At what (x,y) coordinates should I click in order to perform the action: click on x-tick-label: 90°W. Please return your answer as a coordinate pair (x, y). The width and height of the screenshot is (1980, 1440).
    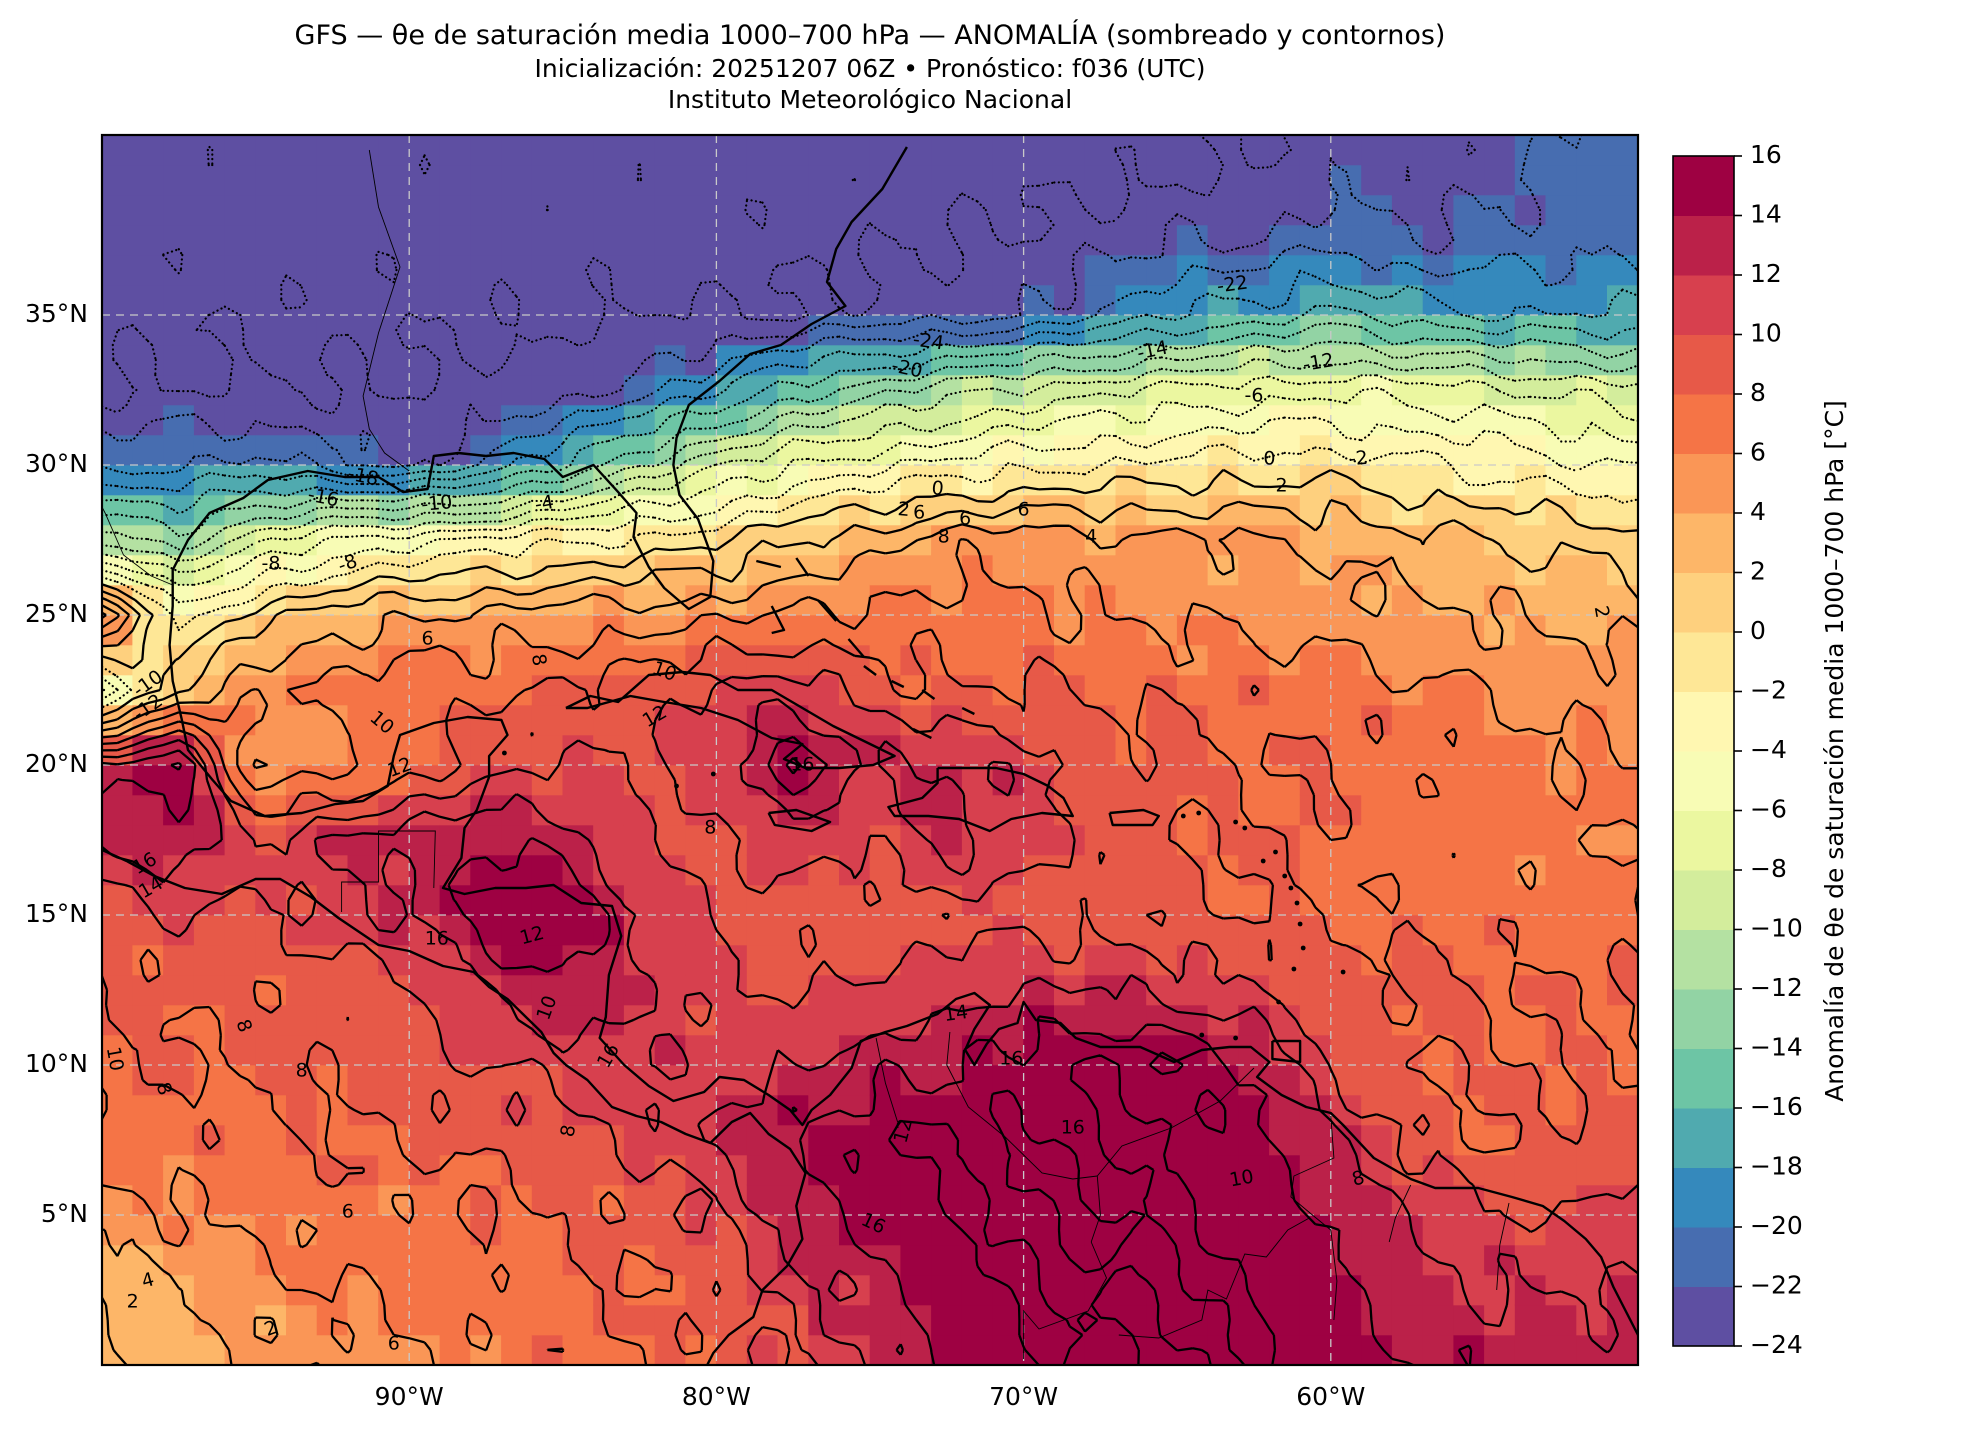
    Looking at the image, I should click on (409, 1396).